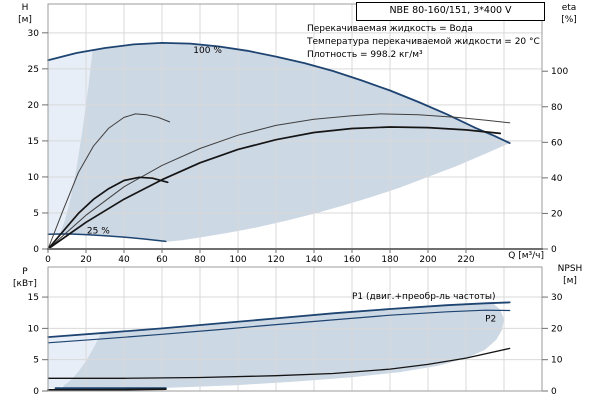 The image size is (600, 400). I want to click on eta-axis-unit: [%], so click(569, 20).